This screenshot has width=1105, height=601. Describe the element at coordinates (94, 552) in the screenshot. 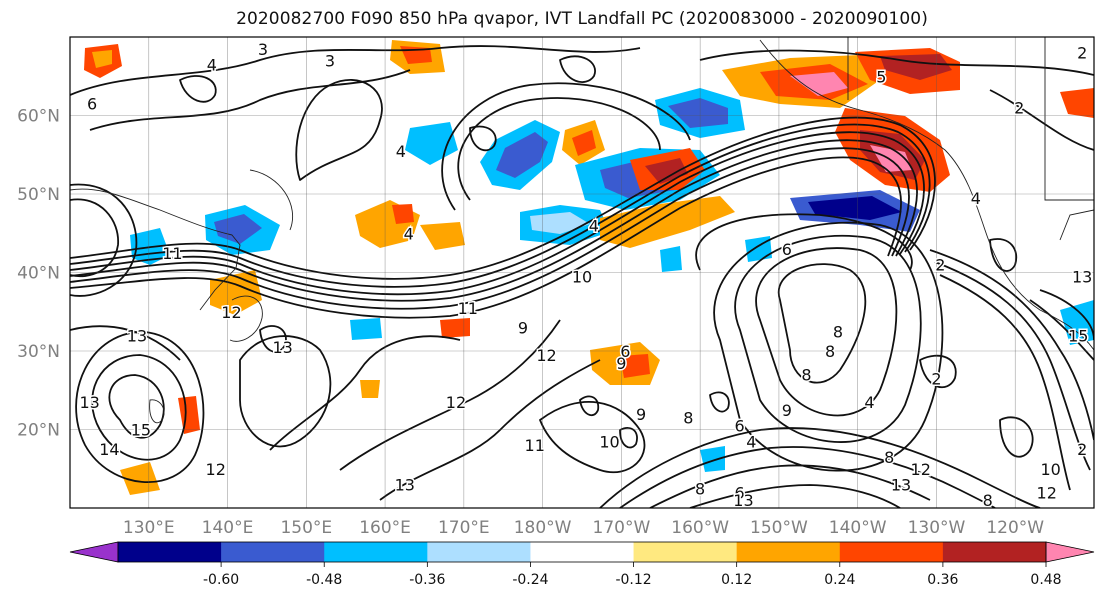

I see `colorbar-extend-low` at that location.